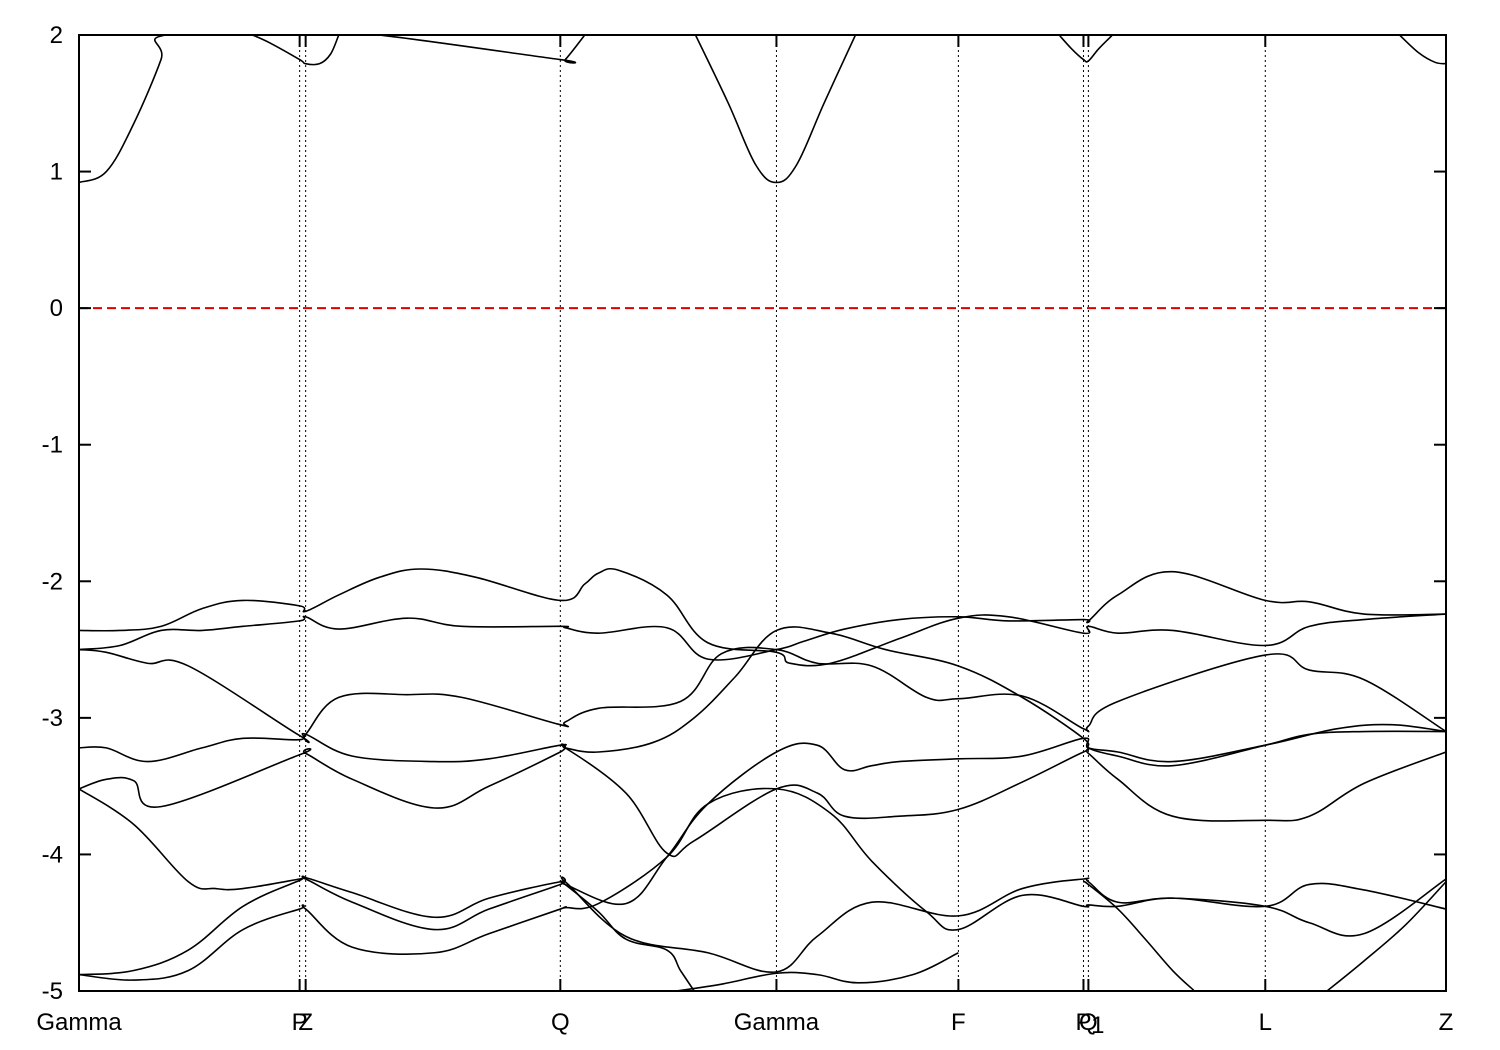 Image resolution: width=1500 pixels, height=1050 pixels. I want to click on y-tick-label-2: 0, so click(56, 308).